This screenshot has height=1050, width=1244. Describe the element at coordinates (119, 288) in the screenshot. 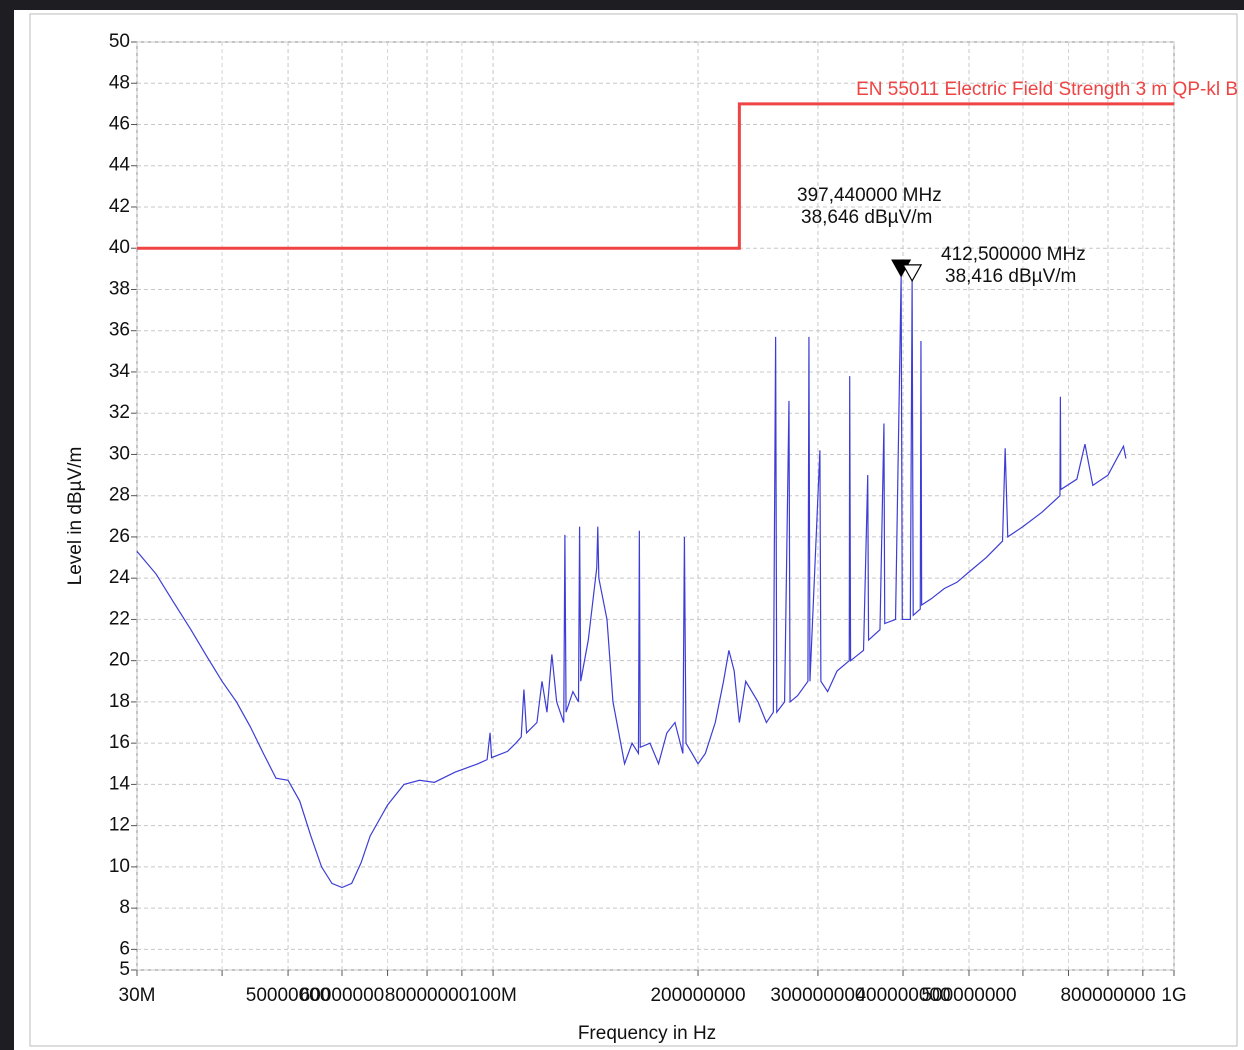

I see `y-tick-label: 38` at that location.